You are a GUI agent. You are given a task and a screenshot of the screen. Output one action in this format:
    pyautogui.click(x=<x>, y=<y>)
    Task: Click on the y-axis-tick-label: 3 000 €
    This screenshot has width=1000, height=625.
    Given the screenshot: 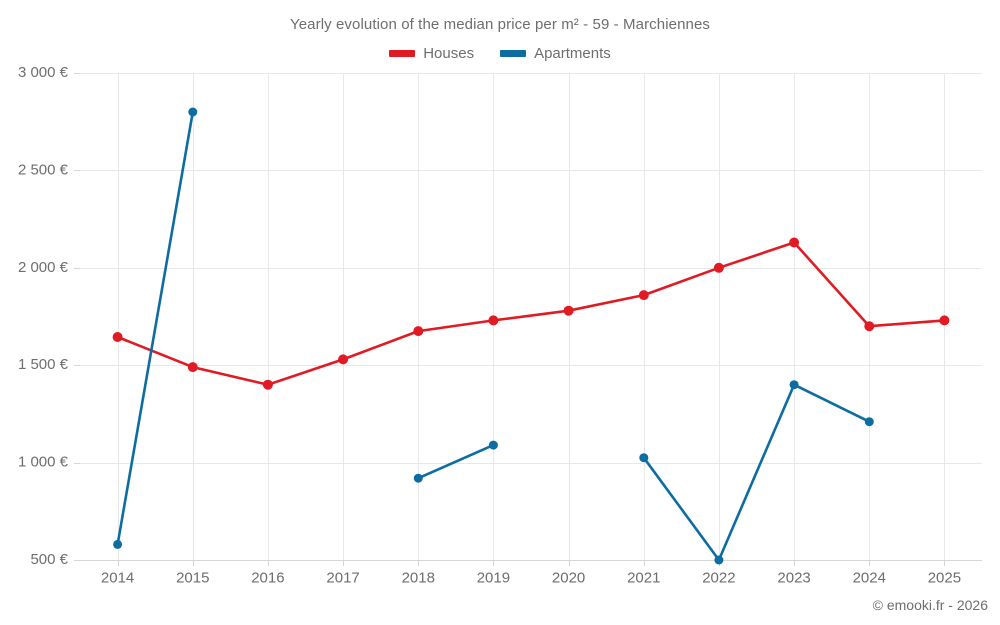 What is the action you would take?
    pyautogui.click(x=43, y=72)
    